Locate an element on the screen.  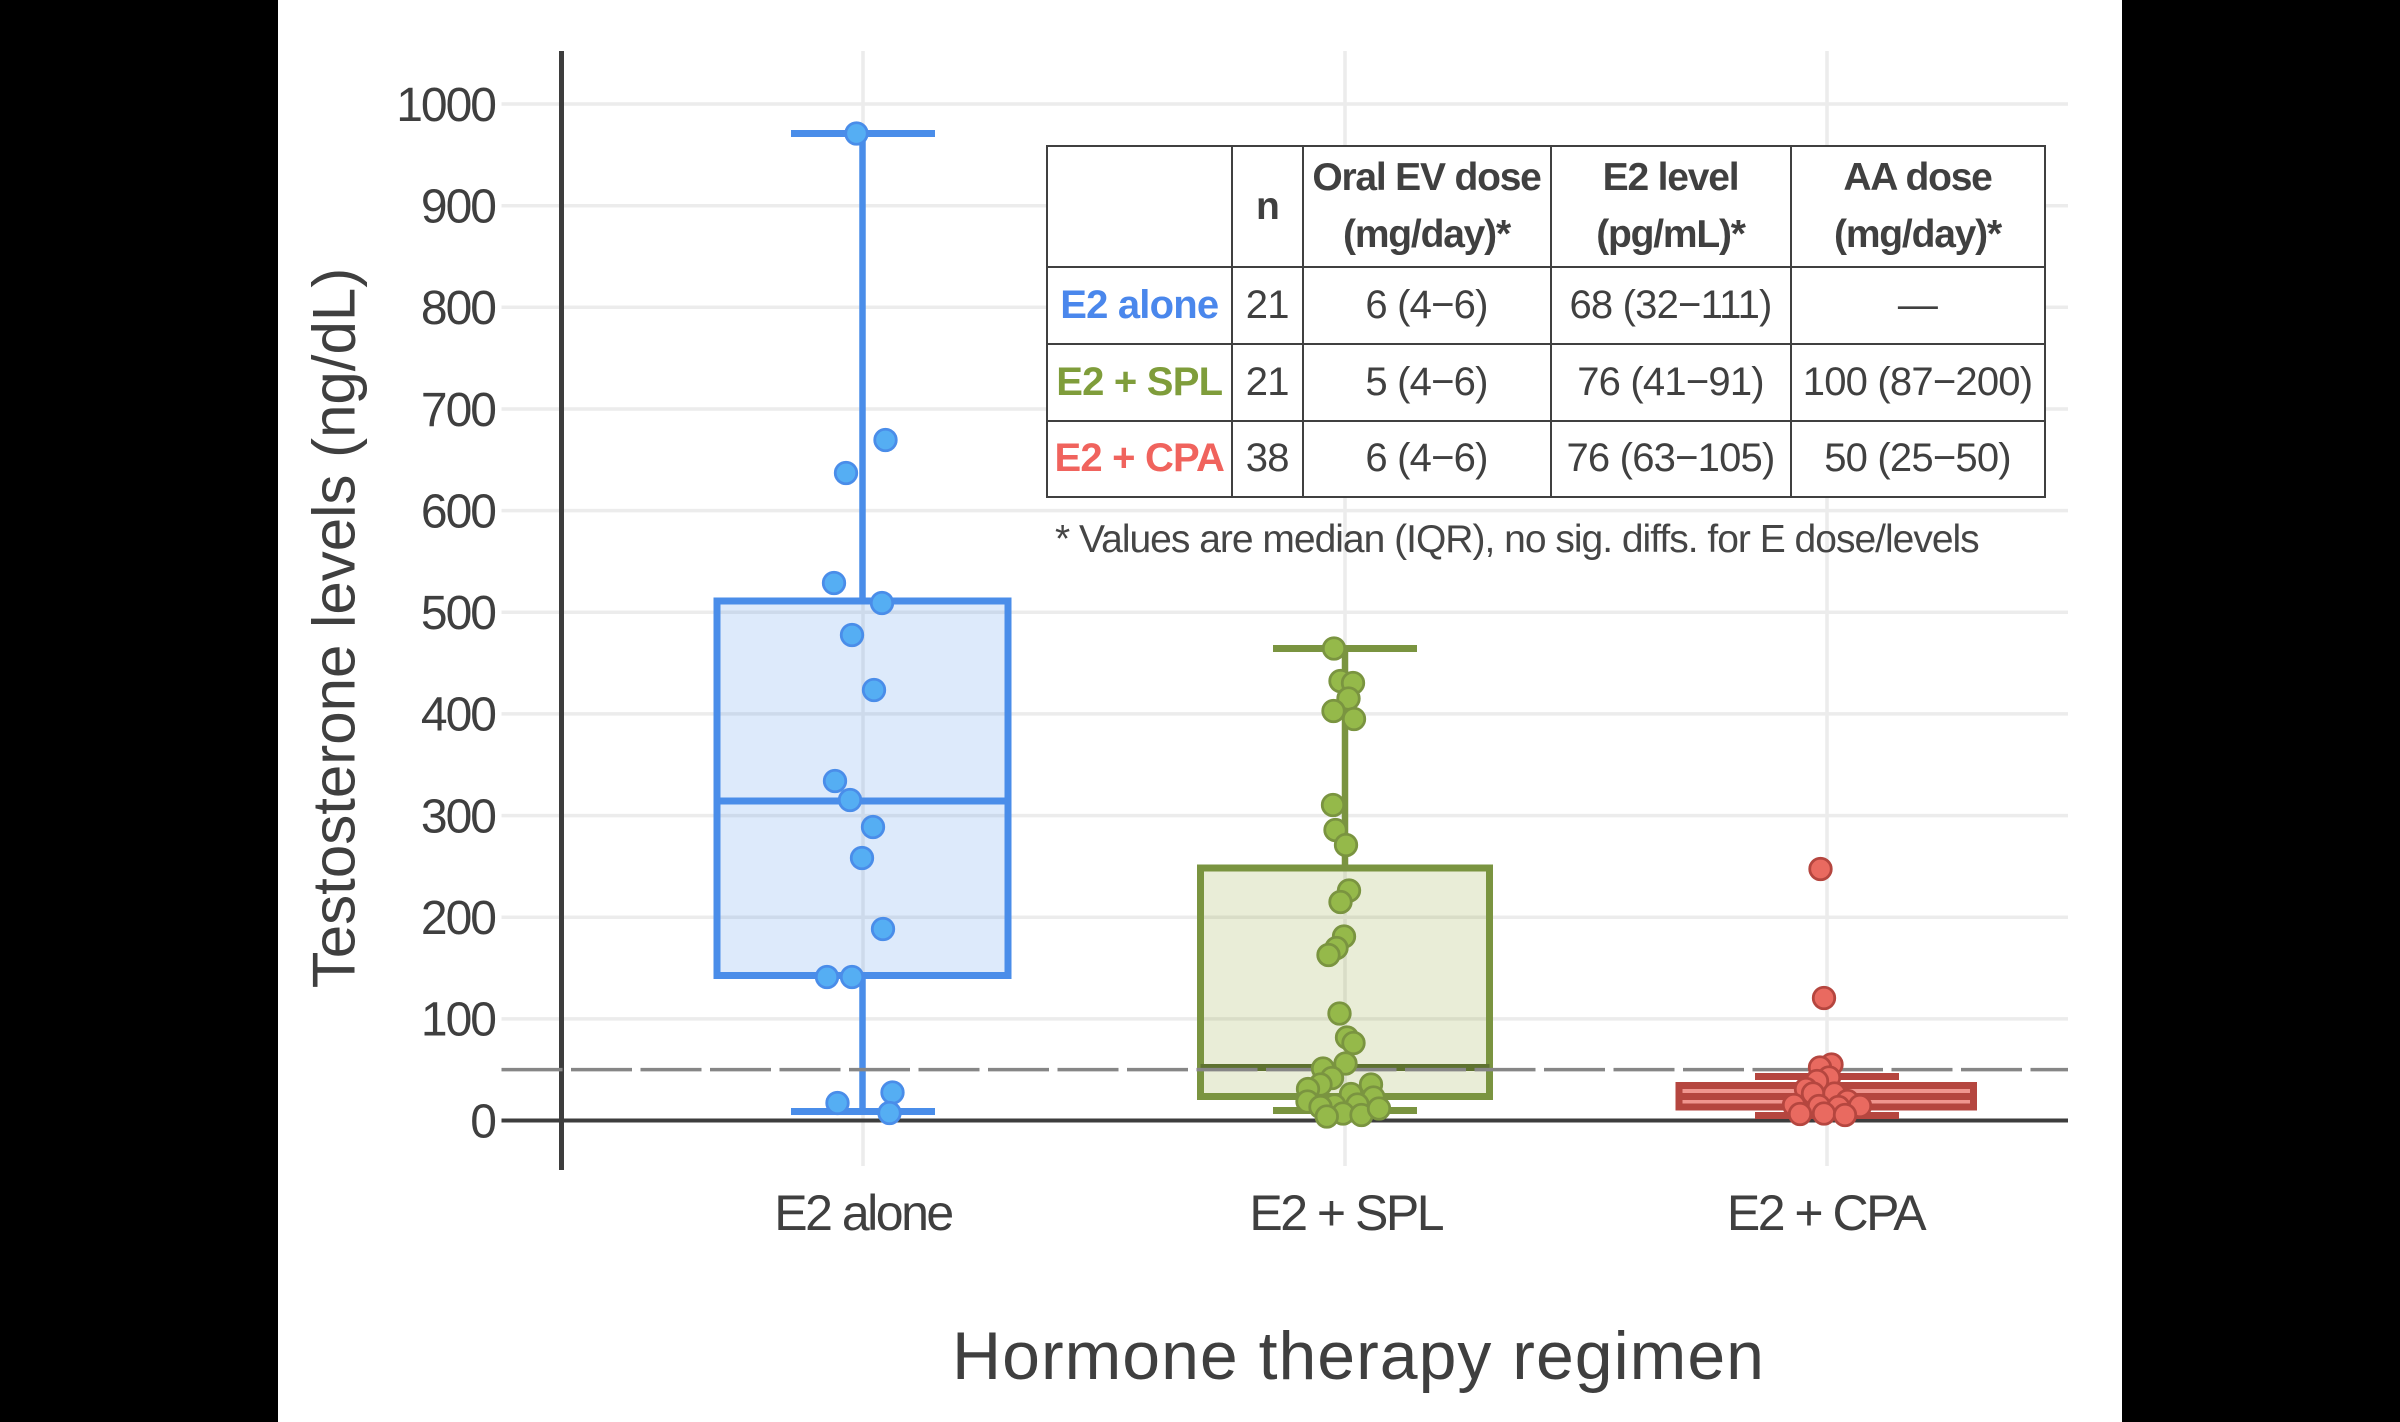
svg-text: 300 is located at coordinates (458, 816).